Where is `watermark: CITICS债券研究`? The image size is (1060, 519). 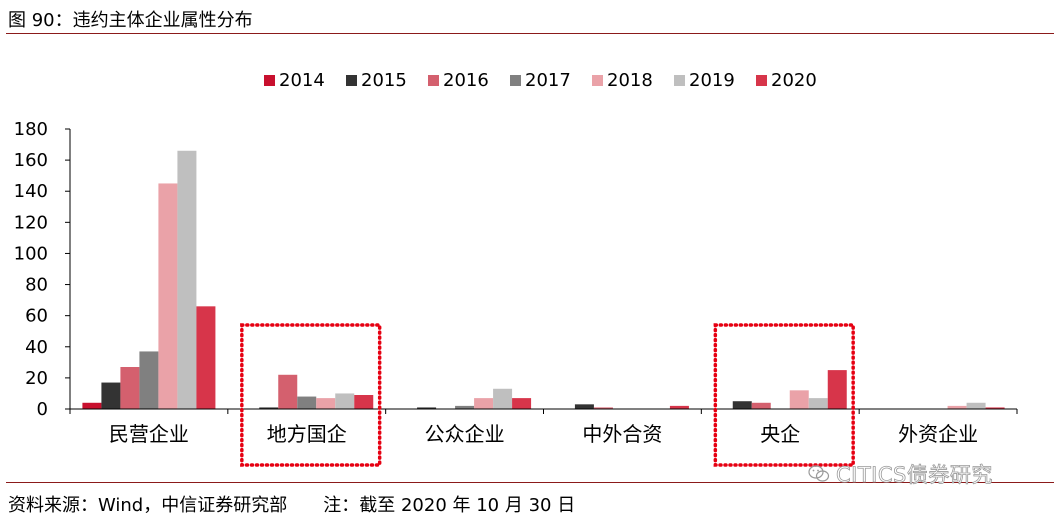
watermark: CITICS债券研究 is located at coordinates (900, 474).